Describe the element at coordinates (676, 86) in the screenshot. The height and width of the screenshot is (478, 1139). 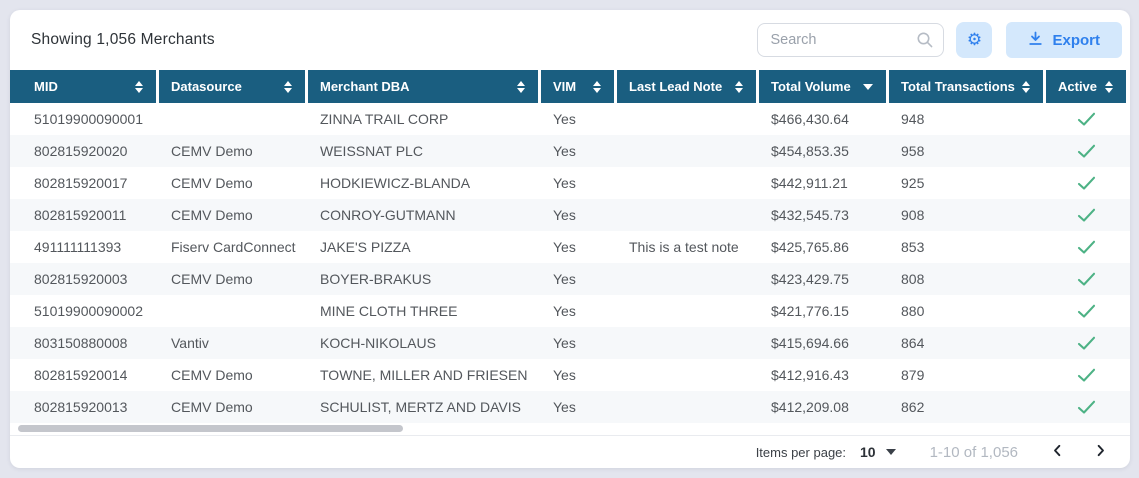
I see `column-header-label: Last Lead Note` at that location.